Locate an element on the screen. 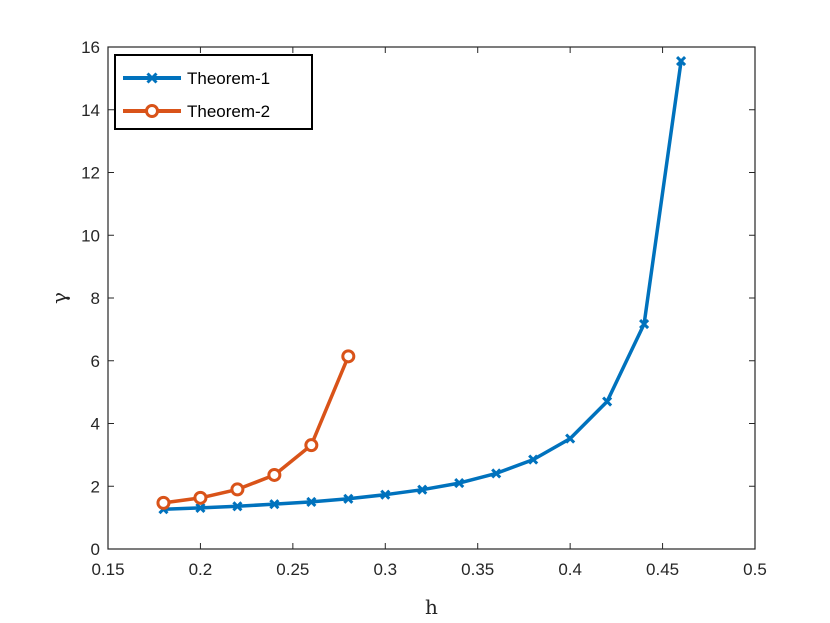 The width and height of the screenshot is (830, 623). x-tick-label: 0.45 is located at coordinates (662, 569).